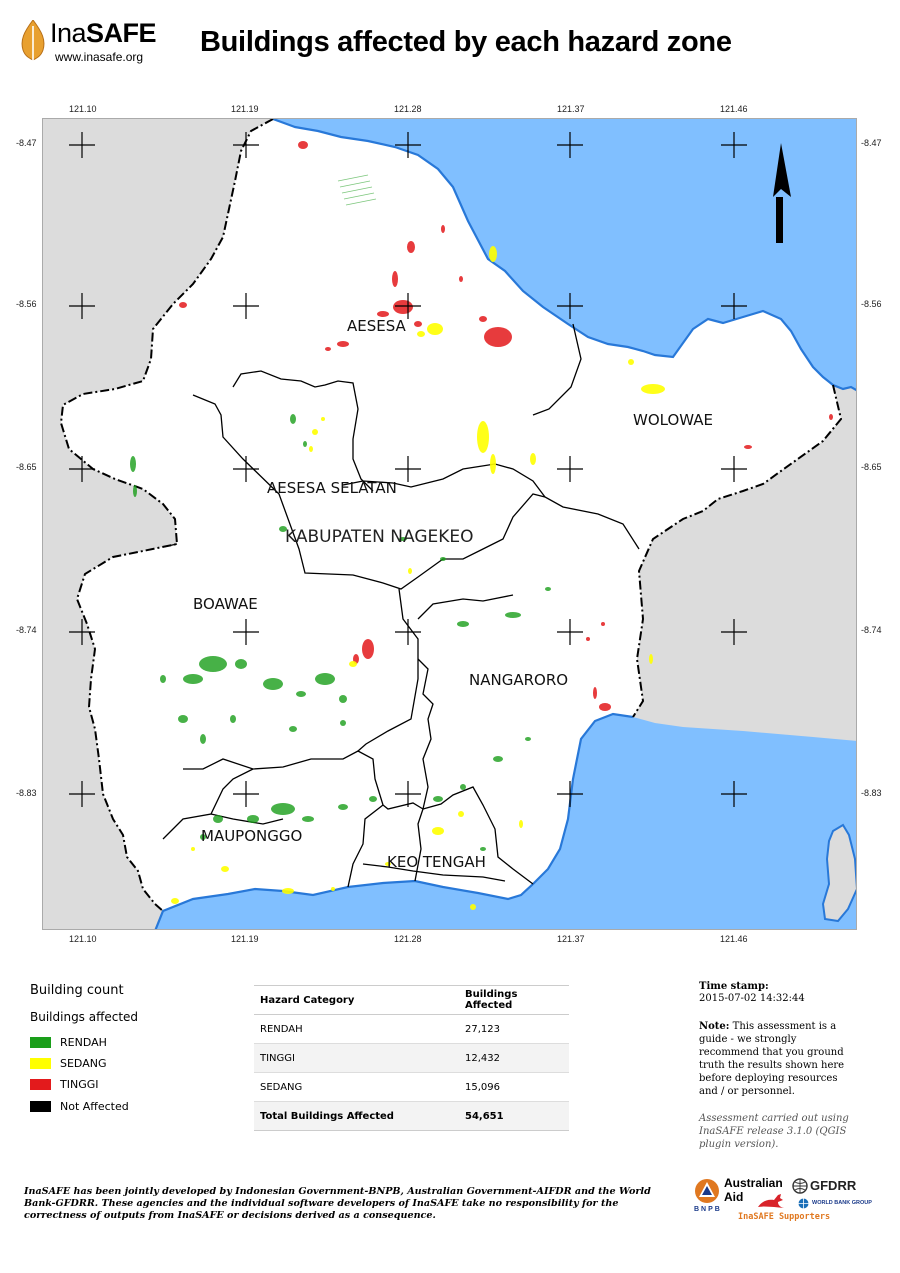  What do you see at coordinates (737, 551) in the screenshot?
I see `boundary-east` at bounding box center [737, 551].